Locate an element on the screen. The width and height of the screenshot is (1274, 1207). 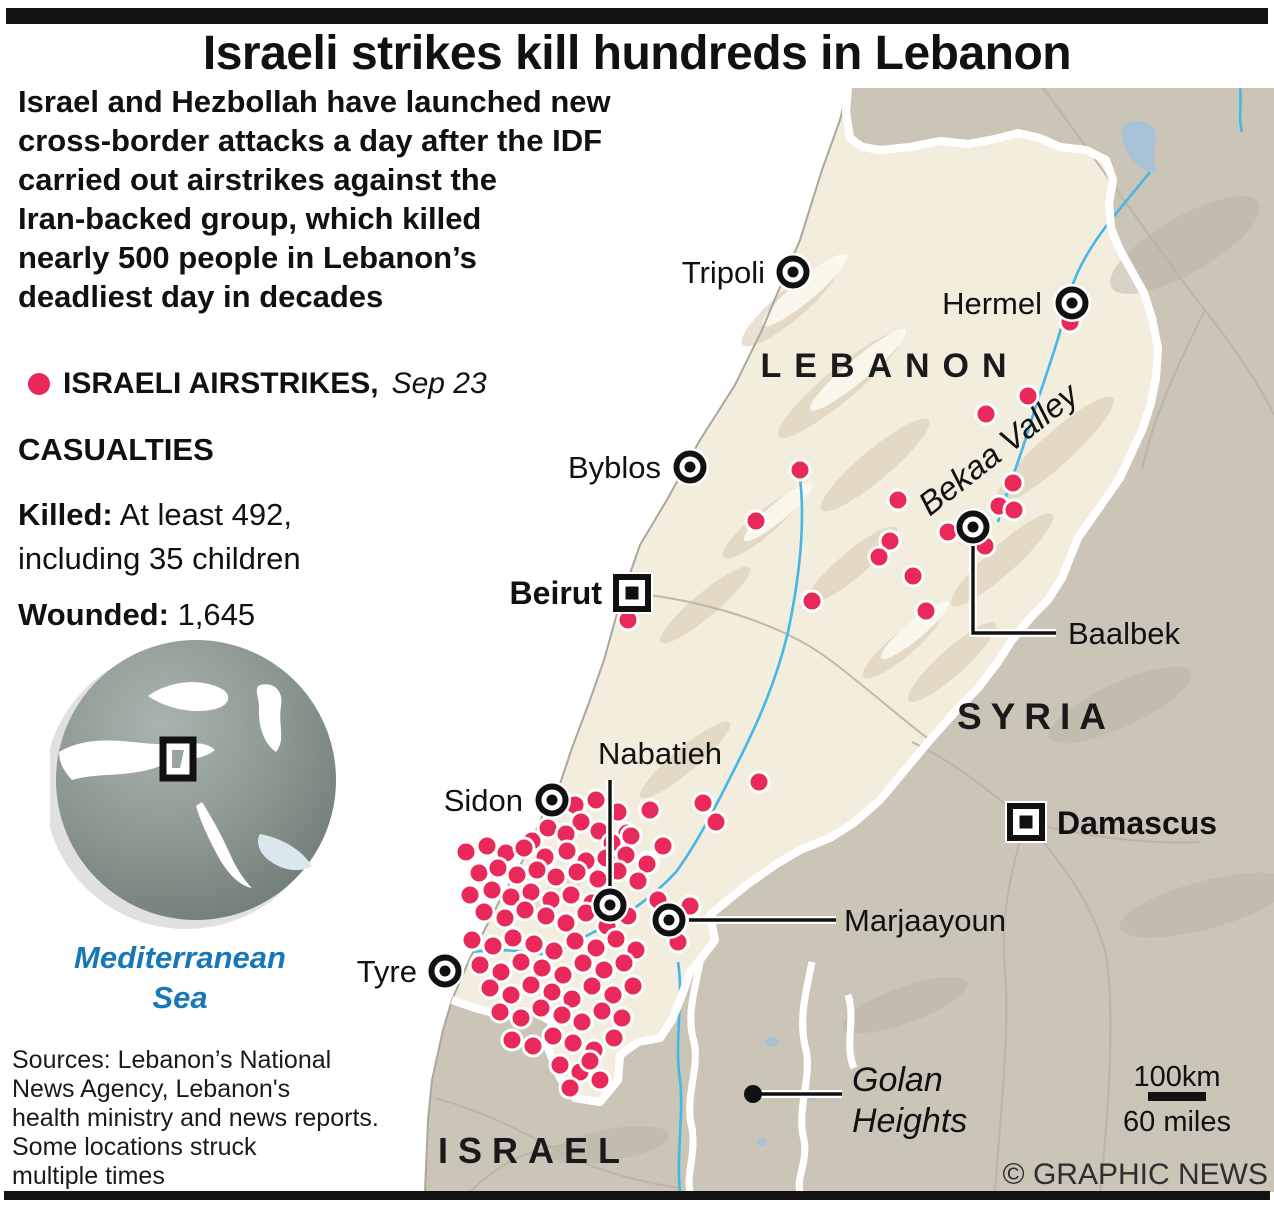
city-label-damascus: Damascus is located at coordinates (1137, 823).